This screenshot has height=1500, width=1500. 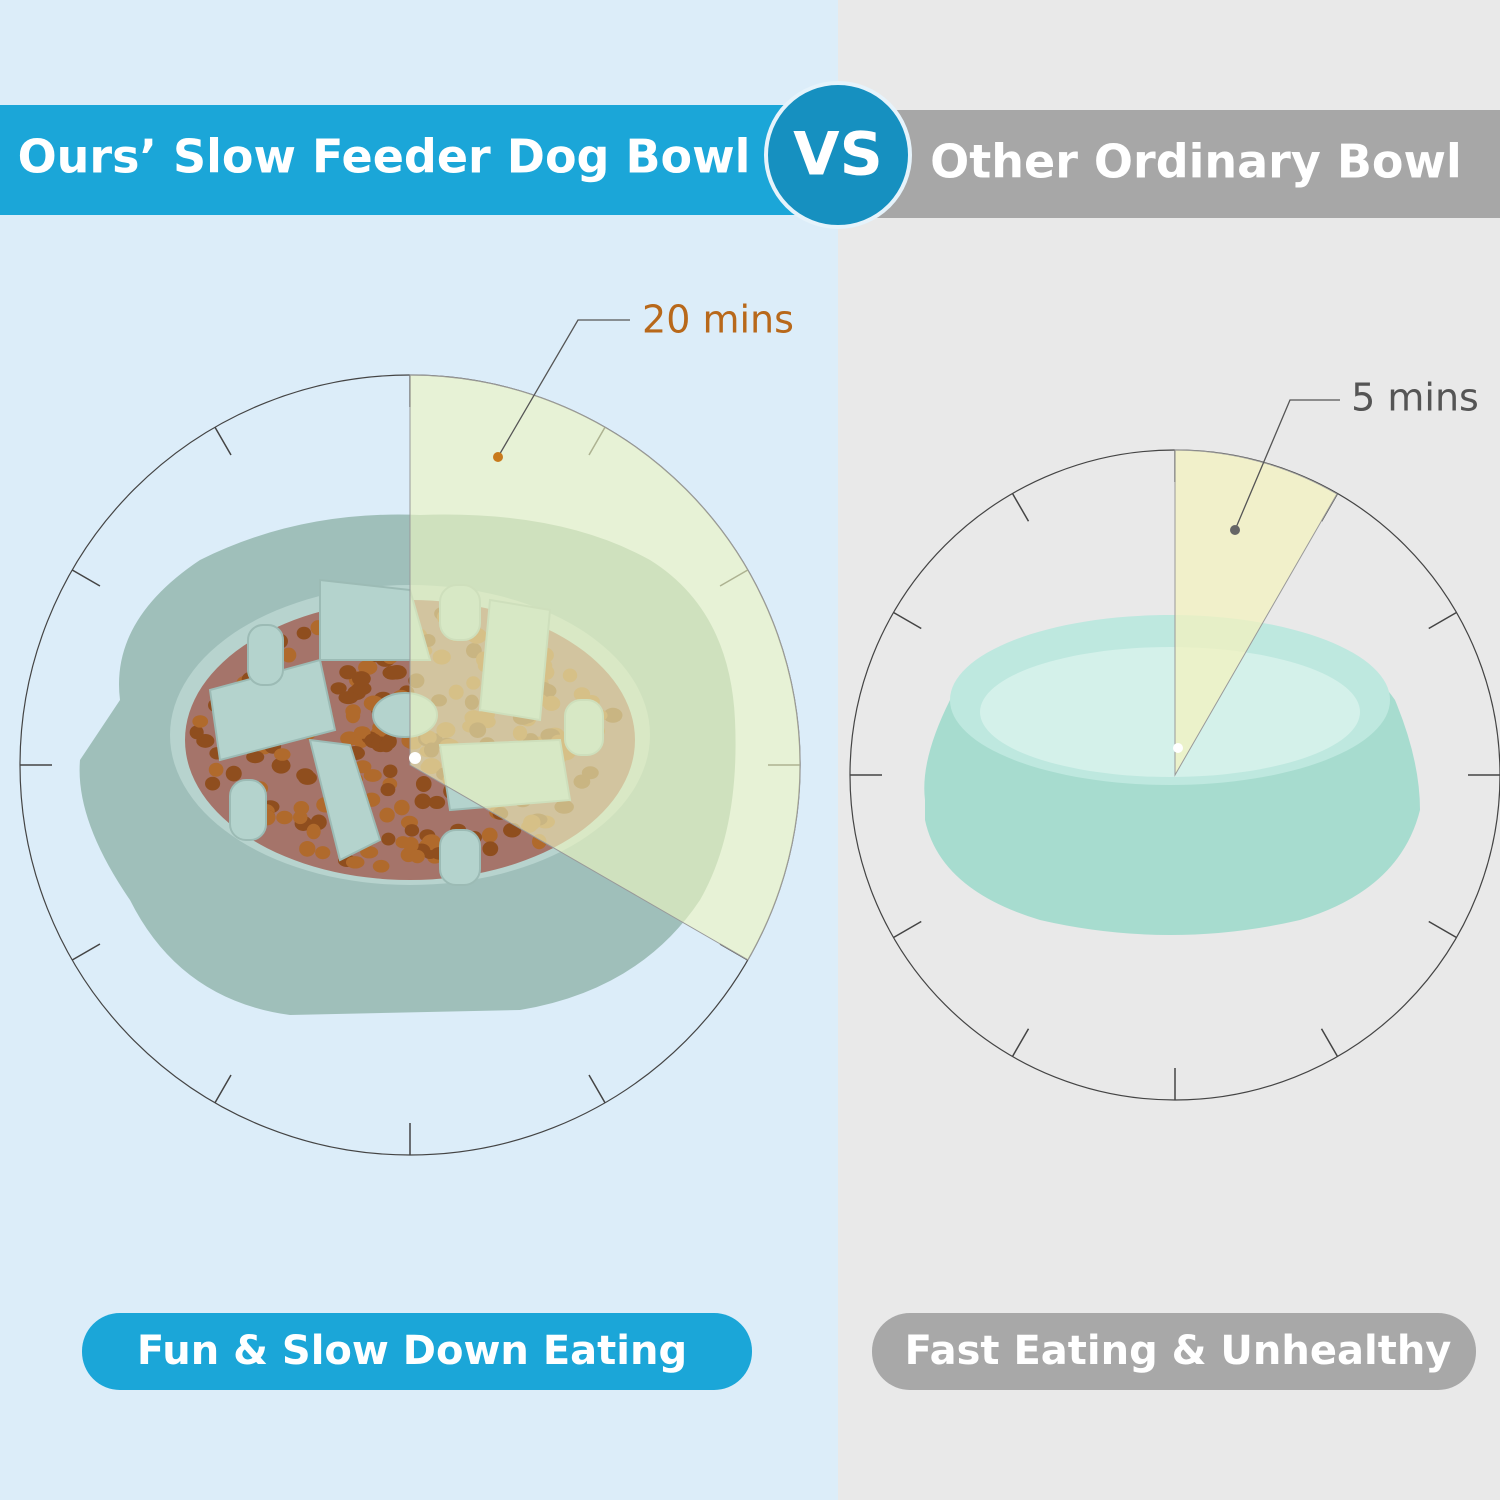 I want to click on right-caption-pill, so click(x=1174, y=1351).